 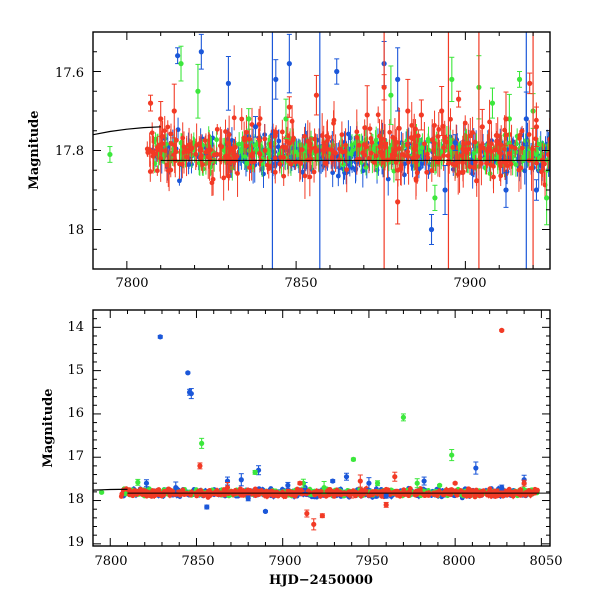 What do you see at coordinates (131, 283) in the screenshot?
I see `top-x-tick-label: 7800` at bounding box center [131, 283].